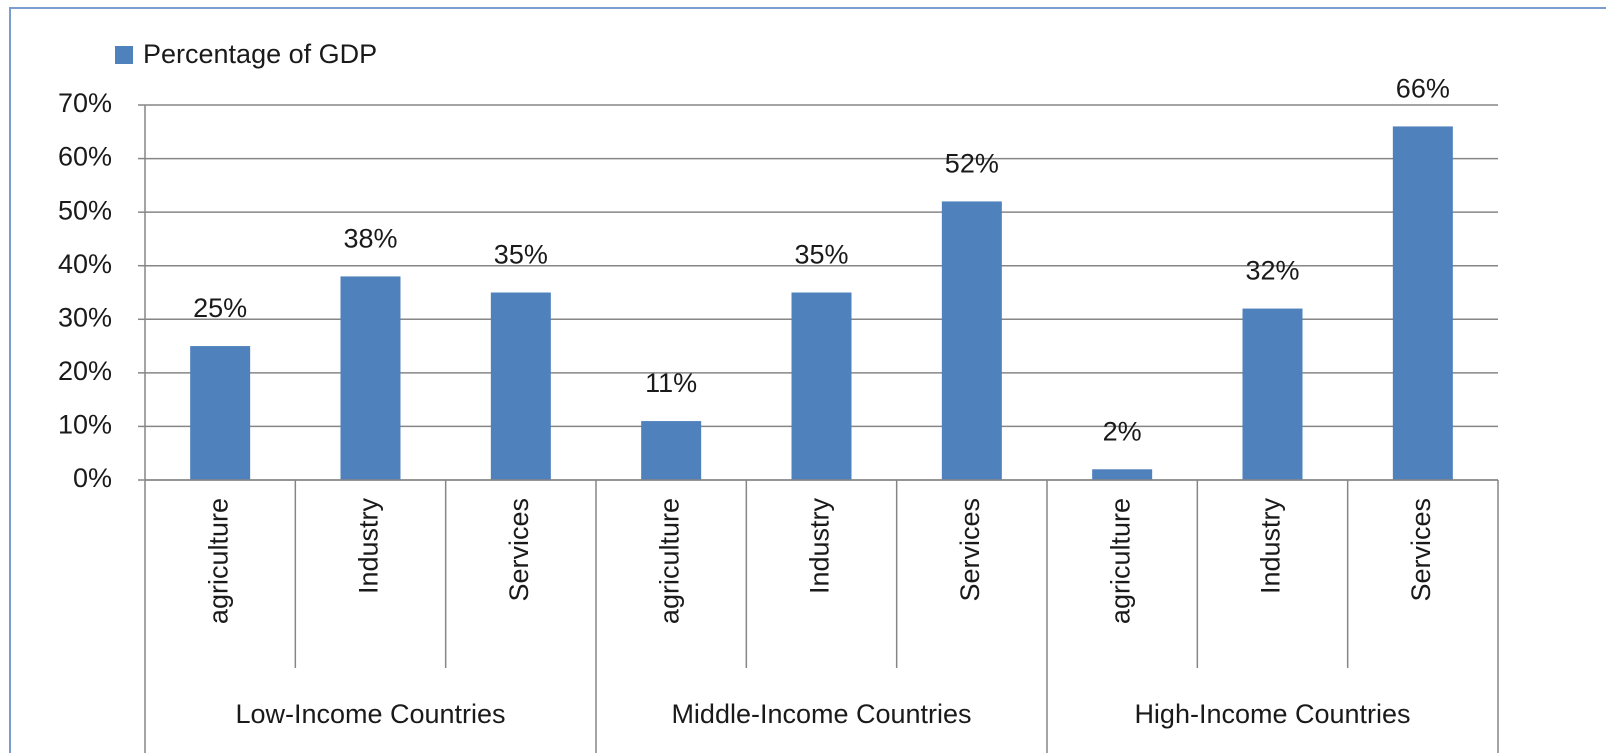  What do you see at coordinates (671, 383) in the screenshot?
I see `data-label: 11%` at bounding box center [671, 383].